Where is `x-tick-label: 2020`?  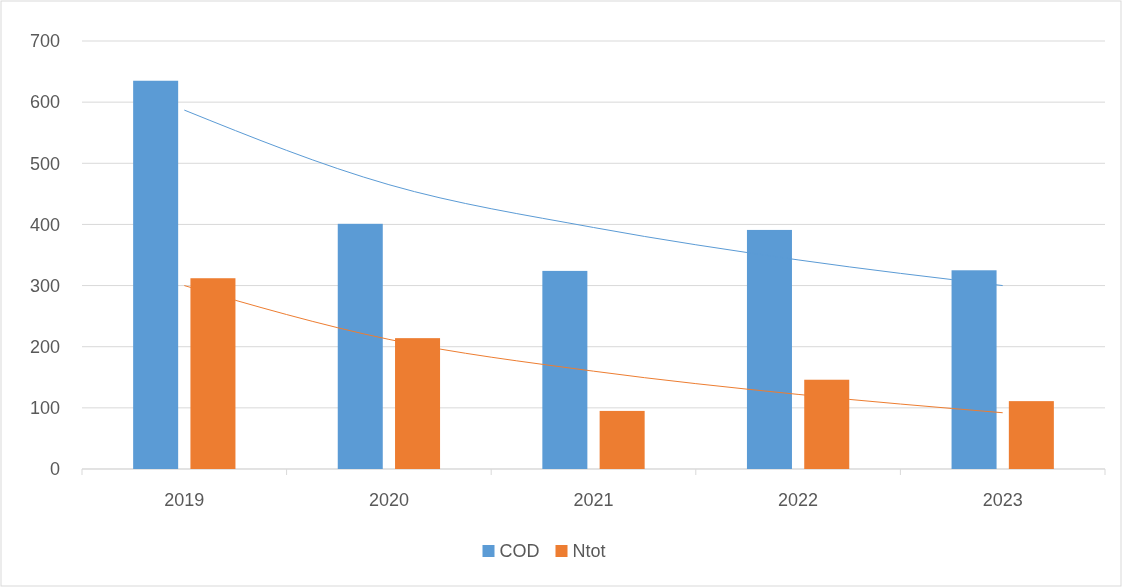 x-tick-label: 2020 is located at coordinates (388, 500).